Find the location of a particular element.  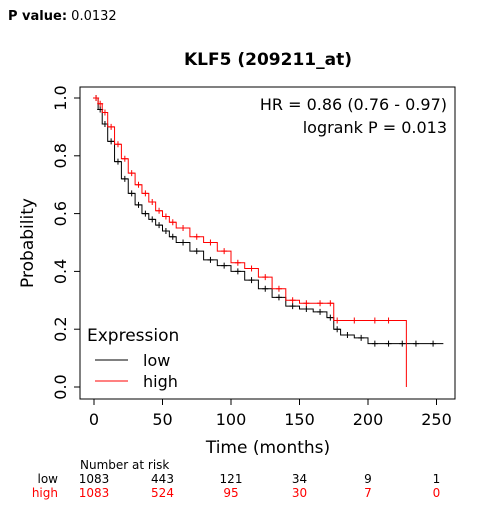

x-axis: 0 50 100 150 200 250 is located at coordinates (270, 414).